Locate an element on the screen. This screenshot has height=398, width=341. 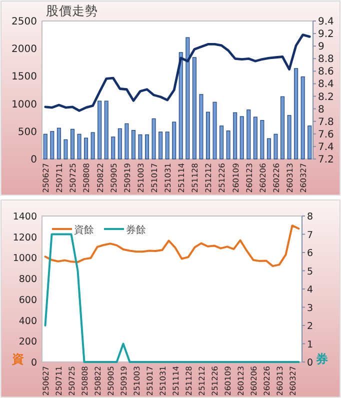
y2-tick-label: 3 is located at coordinates (310, 308).